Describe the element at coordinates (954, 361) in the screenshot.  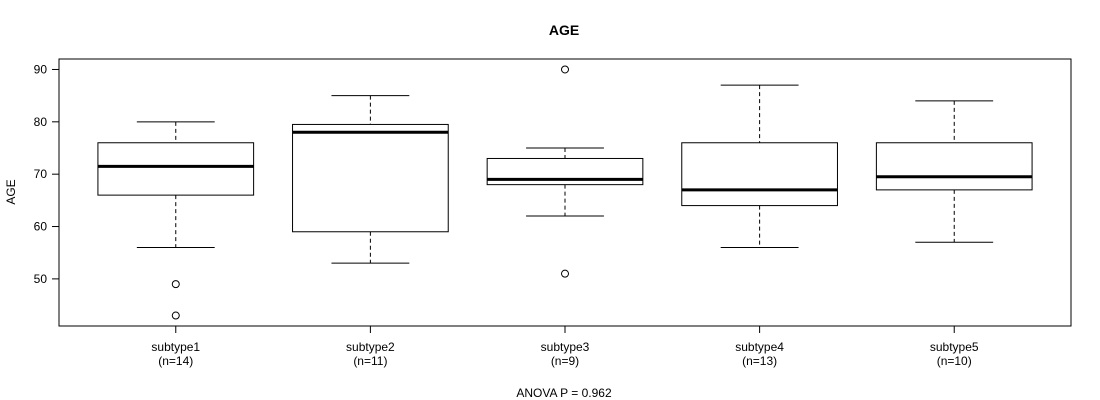
I see `category-n-label: (n=10)` at that location.